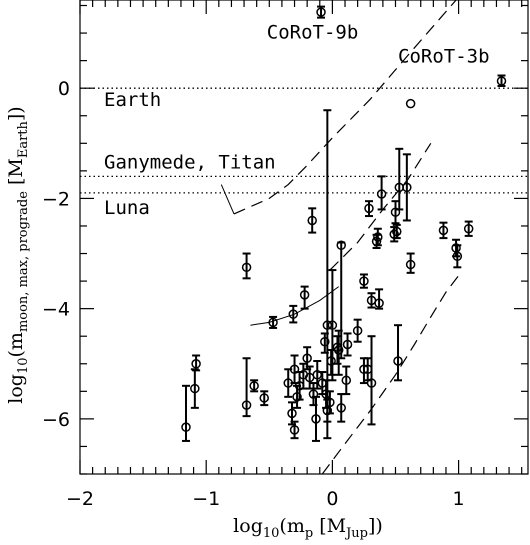  Describe the element at coordinates (80, 499) in the screenshot. I see `x-tick-label: −2` at that location.